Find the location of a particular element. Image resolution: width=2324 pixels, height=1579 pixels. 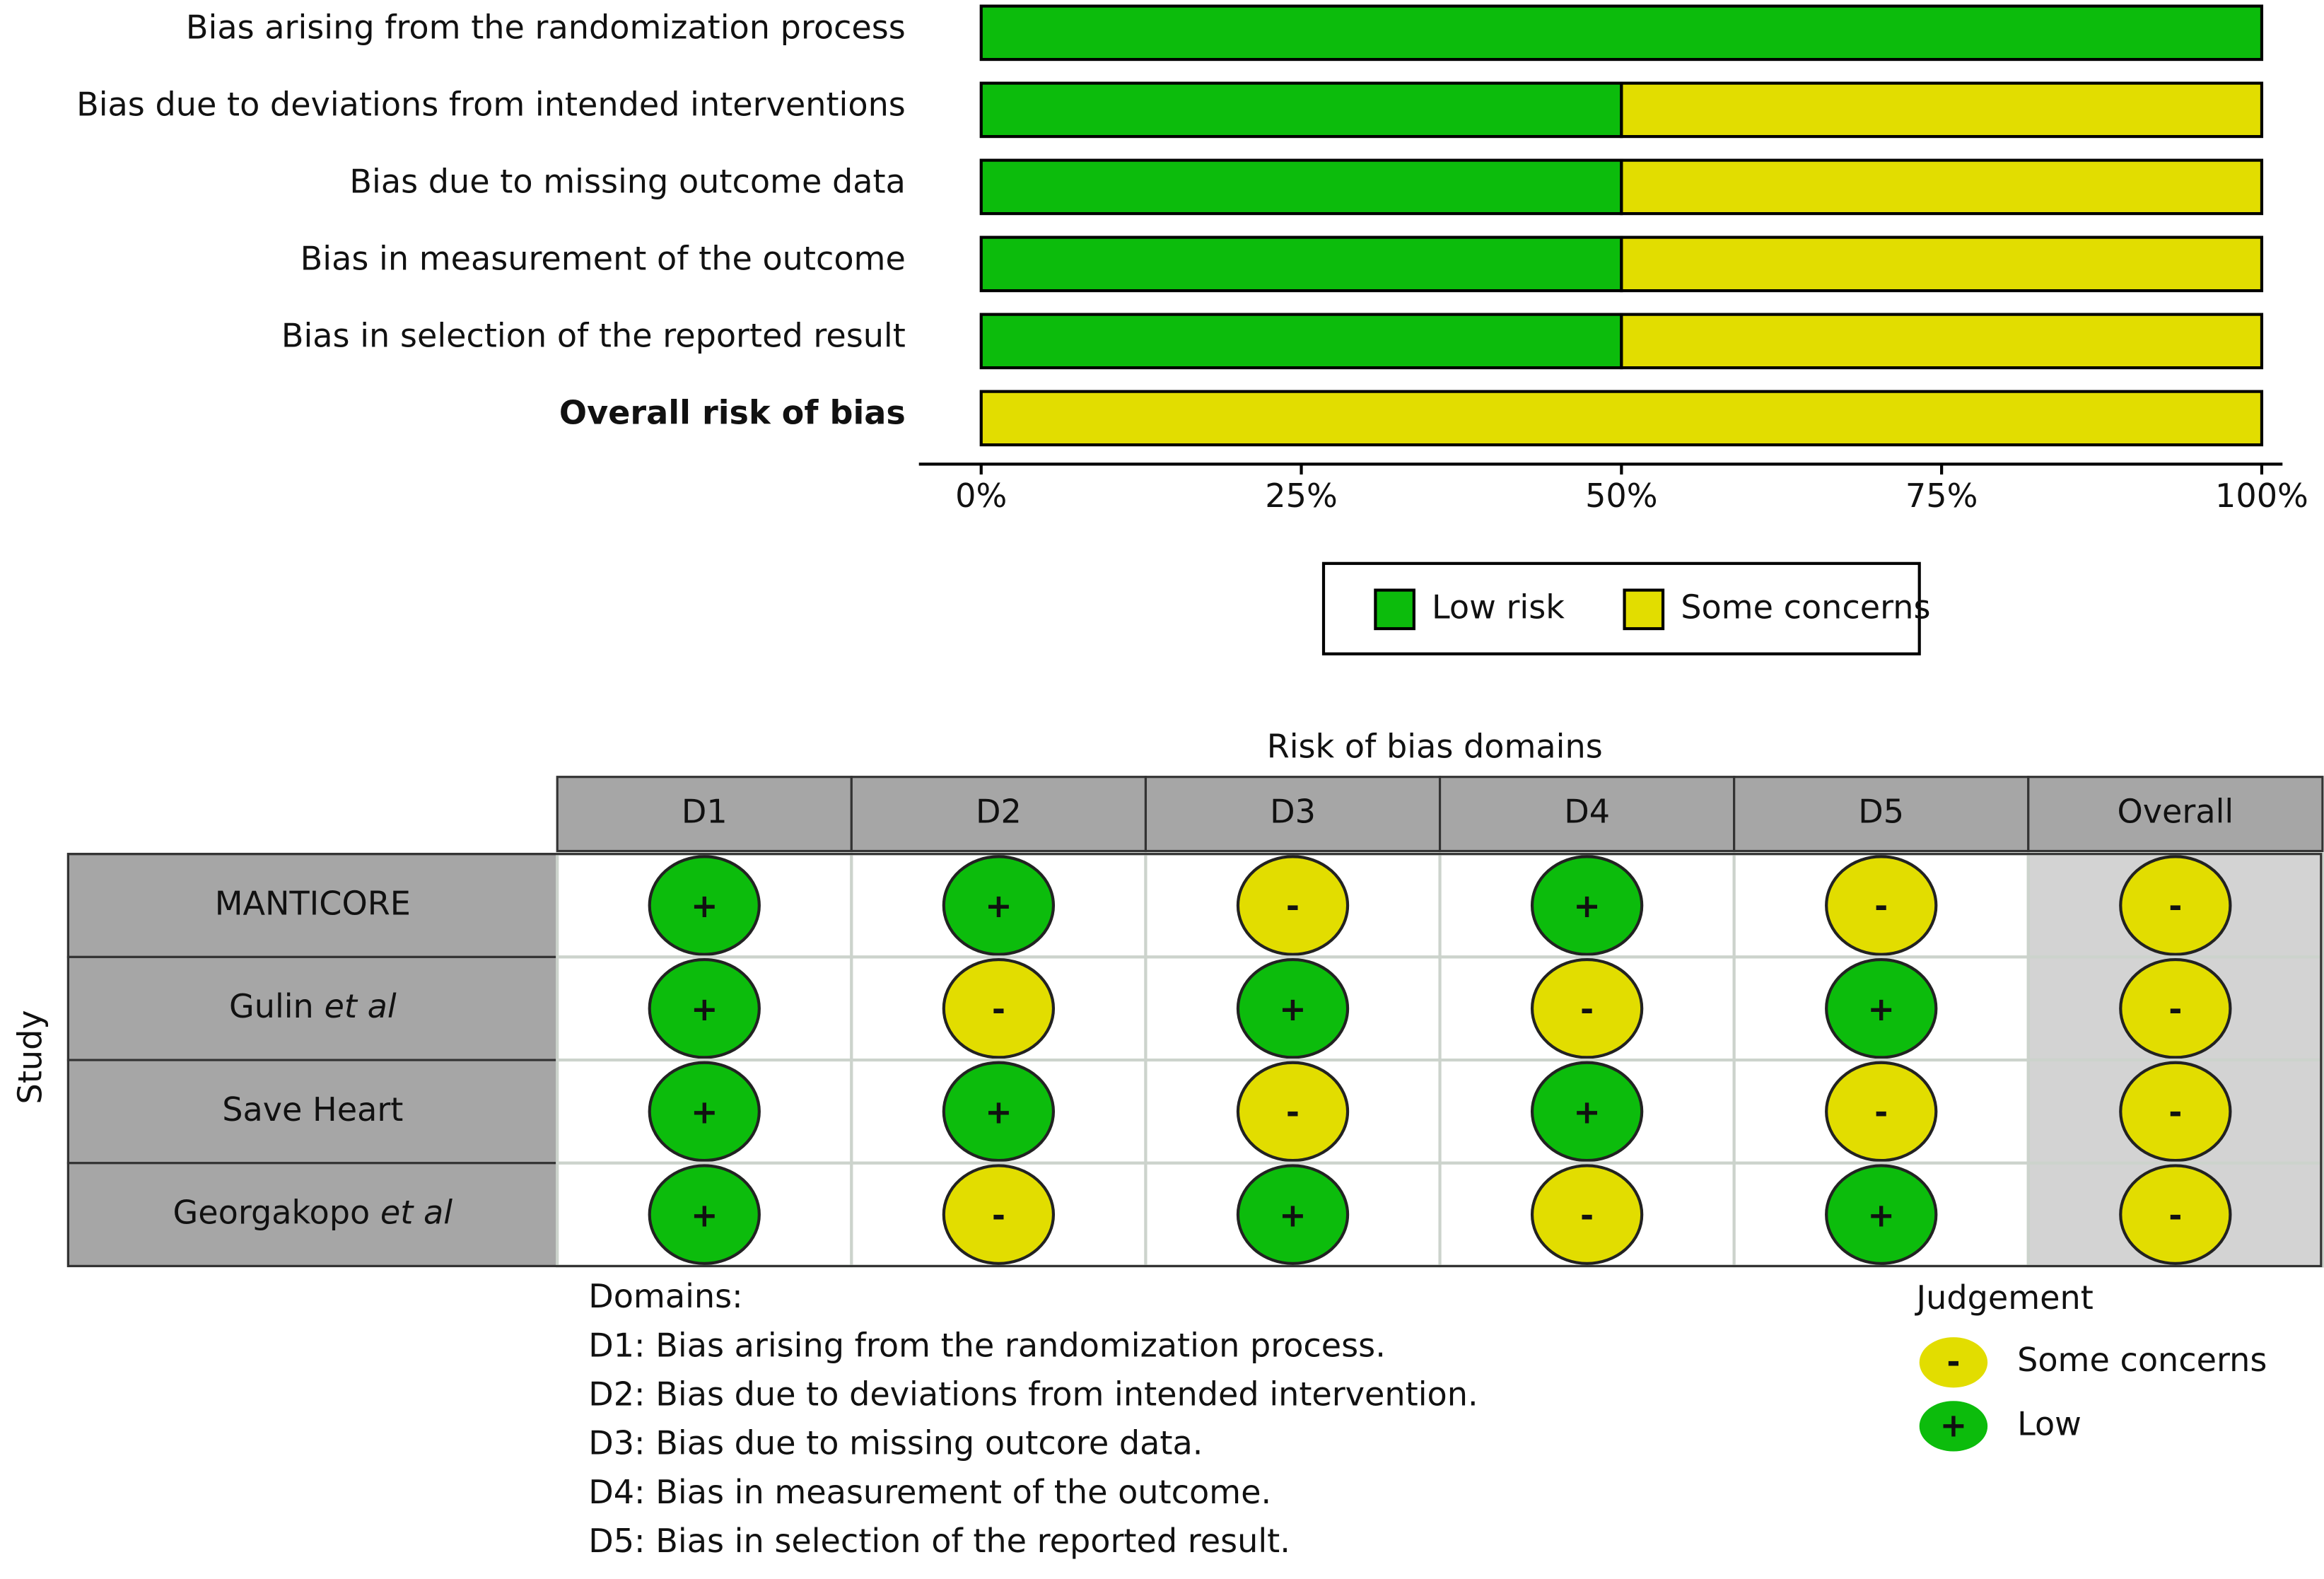

category-label: Bias due to missing outcome data is located at coordinates (627, 182).